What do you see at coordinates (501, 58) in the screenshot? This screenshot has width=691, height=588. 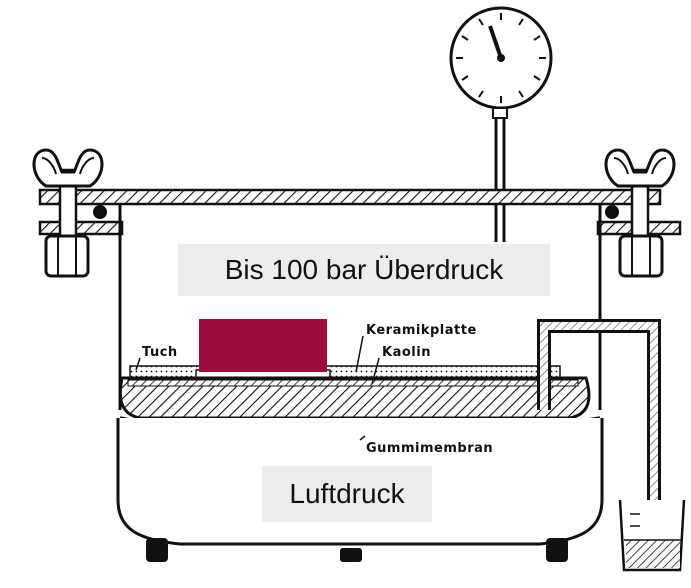 I see `gauge-icon` at bounding box center [501, 58].